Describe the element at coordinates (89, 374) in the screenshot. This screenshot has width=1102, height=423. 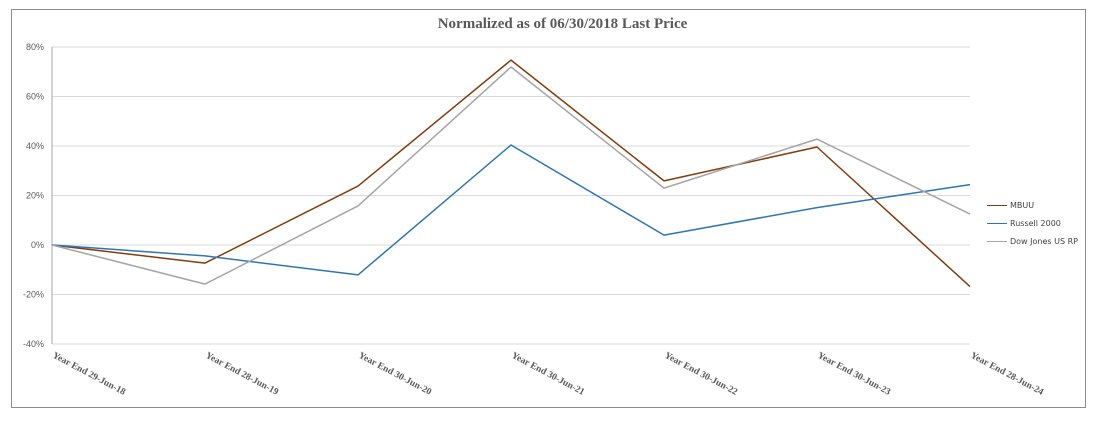
I see `x-tick-label: Year End 29-Jun-18` at that location.